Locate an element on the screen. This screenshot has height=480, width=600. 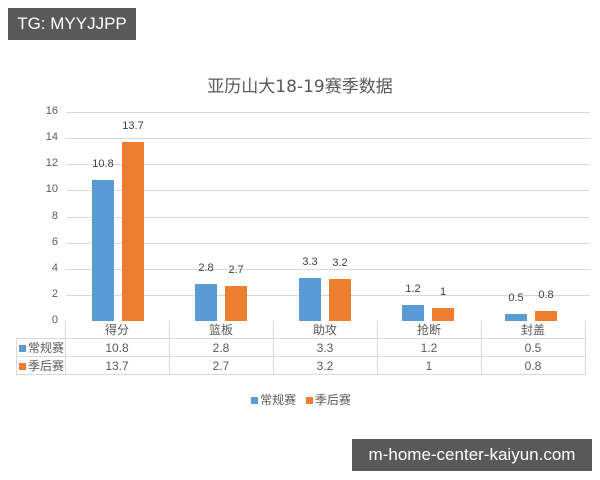
data-table-header-row: 得分 篮板 助攻 抢断 封盖 is located at coordinates (301, 330).